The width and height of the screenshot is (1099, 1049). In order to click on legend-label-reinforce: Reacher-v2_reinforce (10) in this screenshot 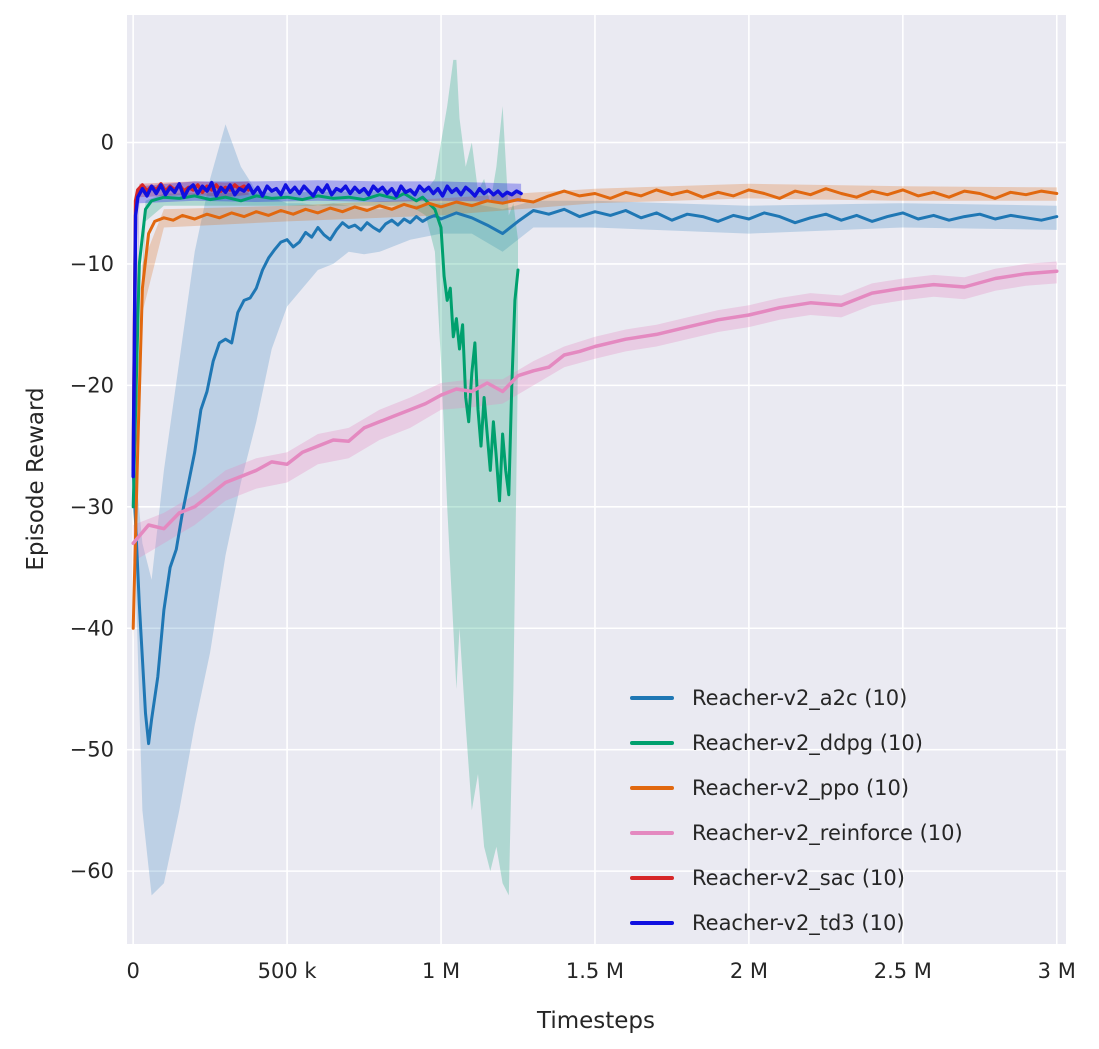, I will do `click(827, 833)`.